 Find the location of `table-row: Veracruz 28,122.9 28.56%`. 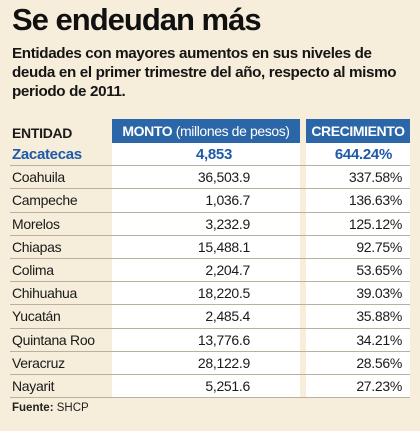

table-row: Veracruz 28,122.9 28.56% is located at coordinates (210, 363).